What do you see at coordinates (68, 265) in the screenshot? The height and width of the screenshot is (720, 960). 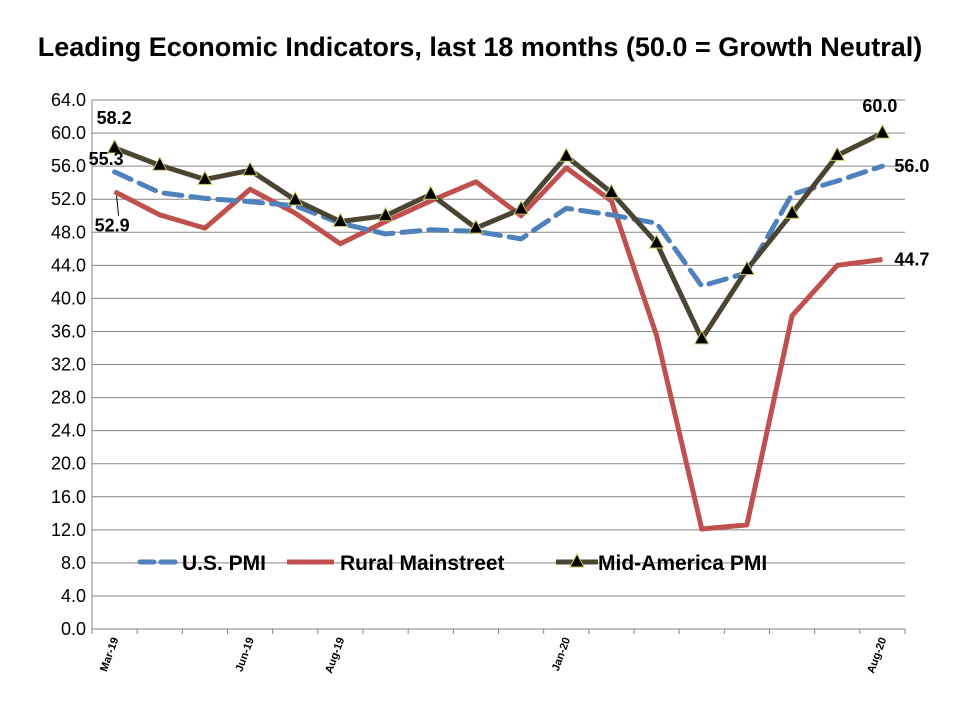 I see `y-tick-label: 44.0` at bounding box center [68, 265].